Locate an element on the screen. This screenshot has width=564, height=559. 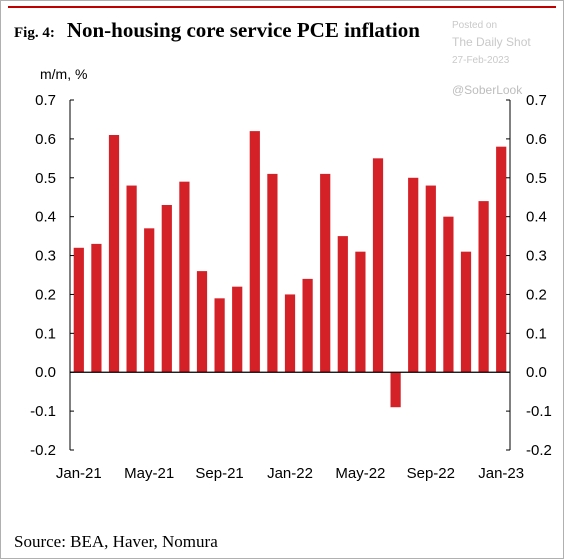
left-y-tick-label: 0.1 is located at coordinates (45, 333).